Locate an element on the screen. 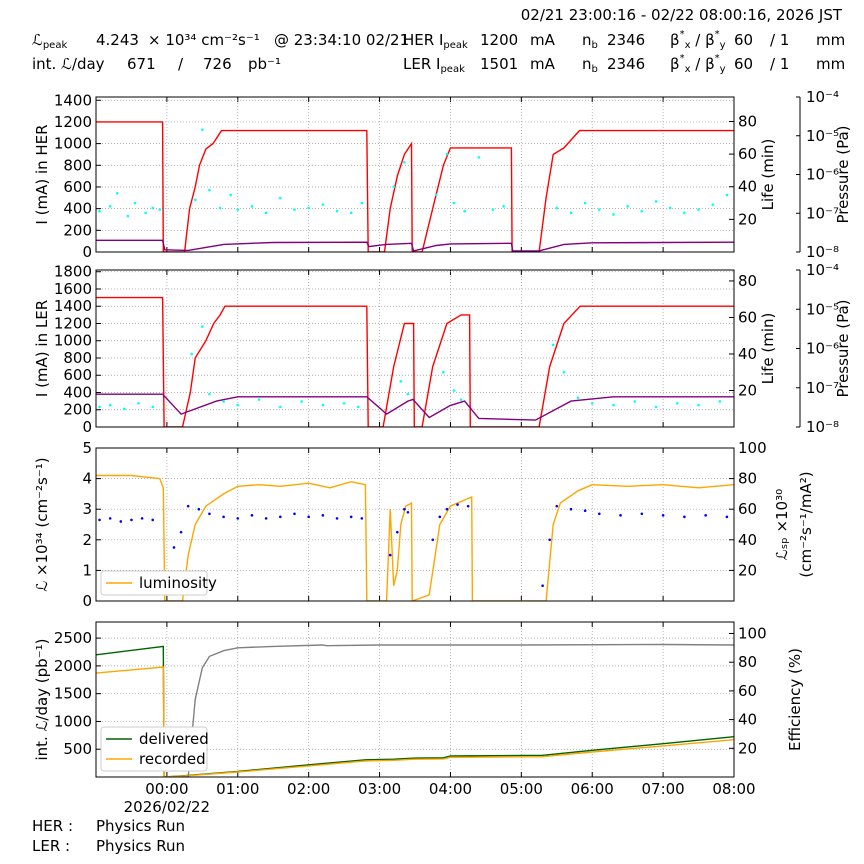 This screenshot has width=864, height=864. y3-tick-label: 10⁻⁸ is located at coordinates (822, 252).